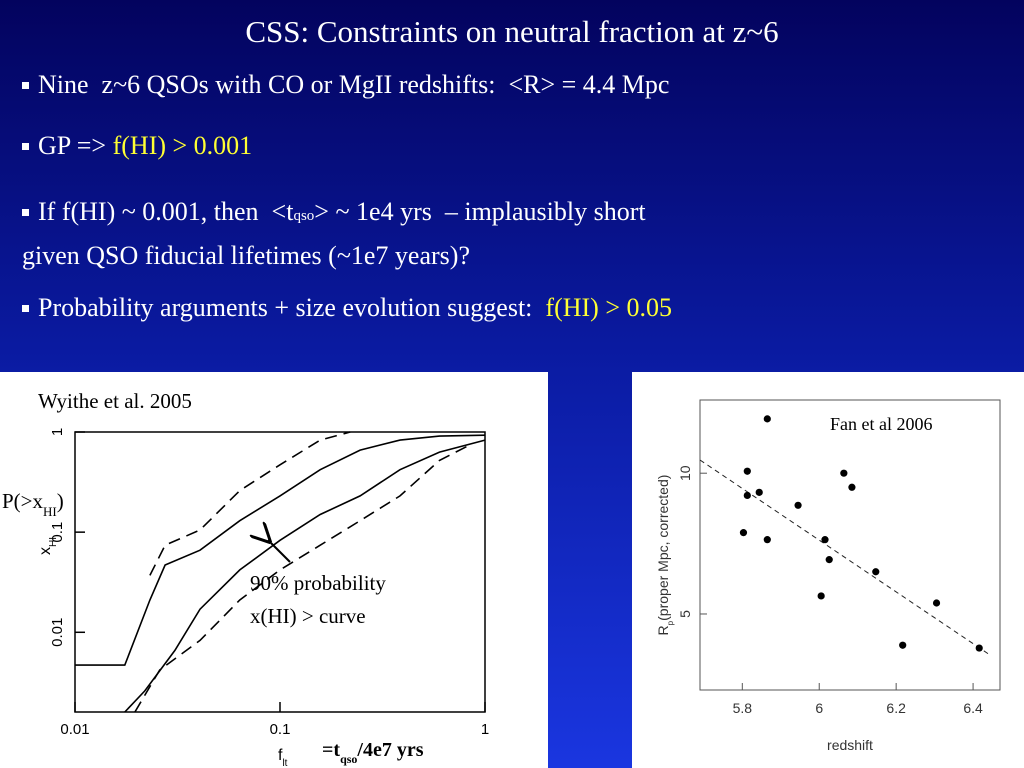  I want to click on y-axis-label: xHI, so click(48, 546).